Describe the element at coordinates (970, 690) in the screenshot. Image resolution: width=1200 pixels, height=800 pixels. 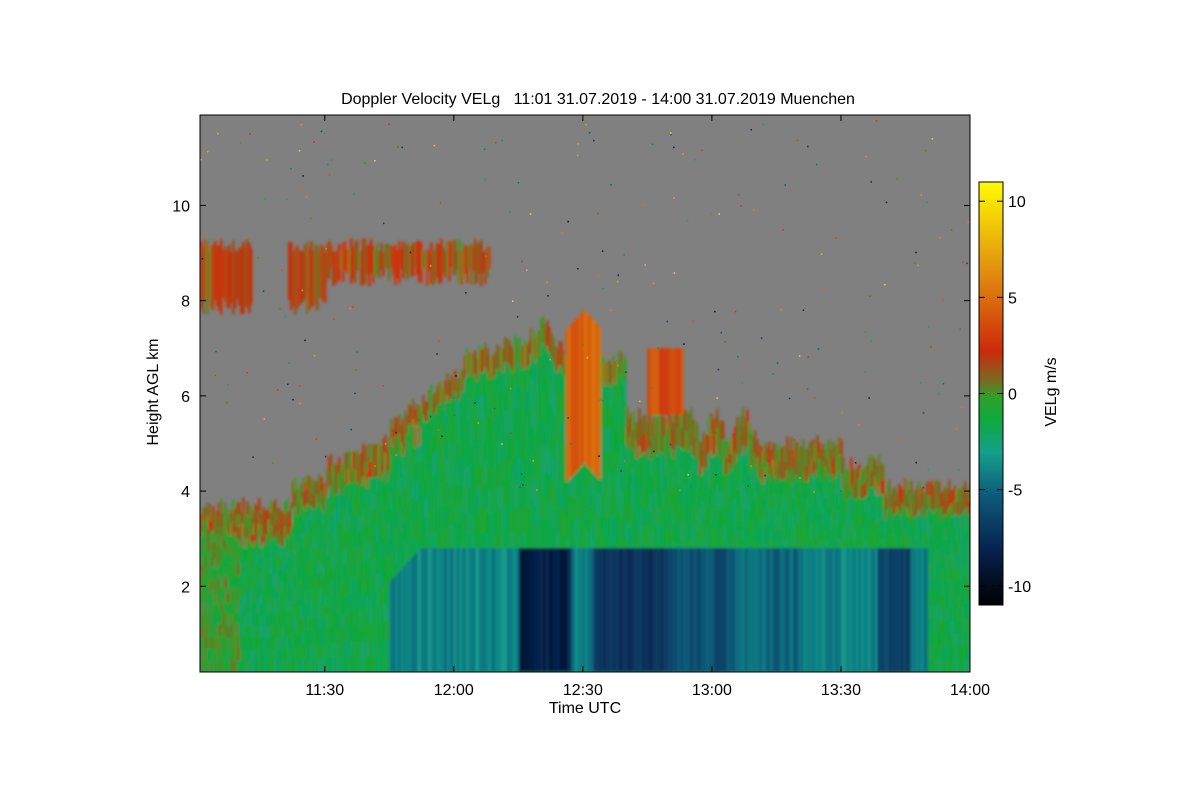
I see `x-tick-label: 14:00` at that location.